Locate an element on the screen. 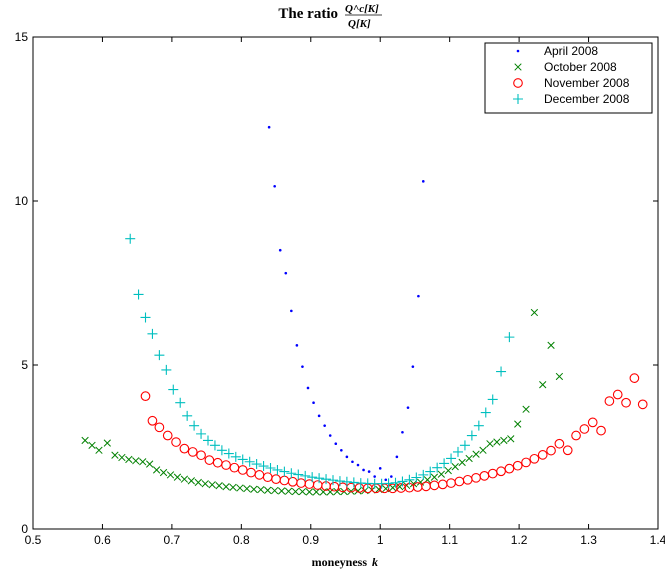 This screenshot has width=665, height=571. title-prefix: The ratio is located at coordinates (308, 14).